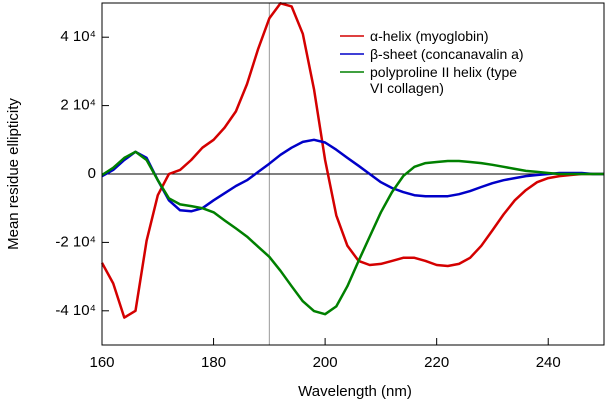 Image resolution: width=606 pixels, height=406 pixels. Describe the element at coordinates (325, 362) in the screenshot. I see `x-tick-label: 200` at that location.